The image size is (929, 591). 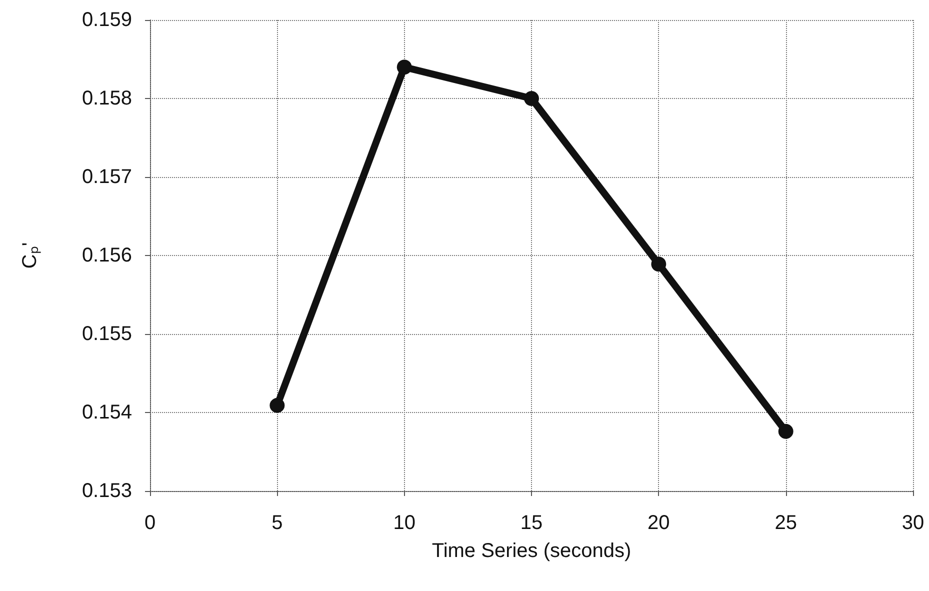 What do you see at coordinates (107, 491) in the screenshot?
I see `y-tick-label: 0.153` at bounding box center [107, 491].